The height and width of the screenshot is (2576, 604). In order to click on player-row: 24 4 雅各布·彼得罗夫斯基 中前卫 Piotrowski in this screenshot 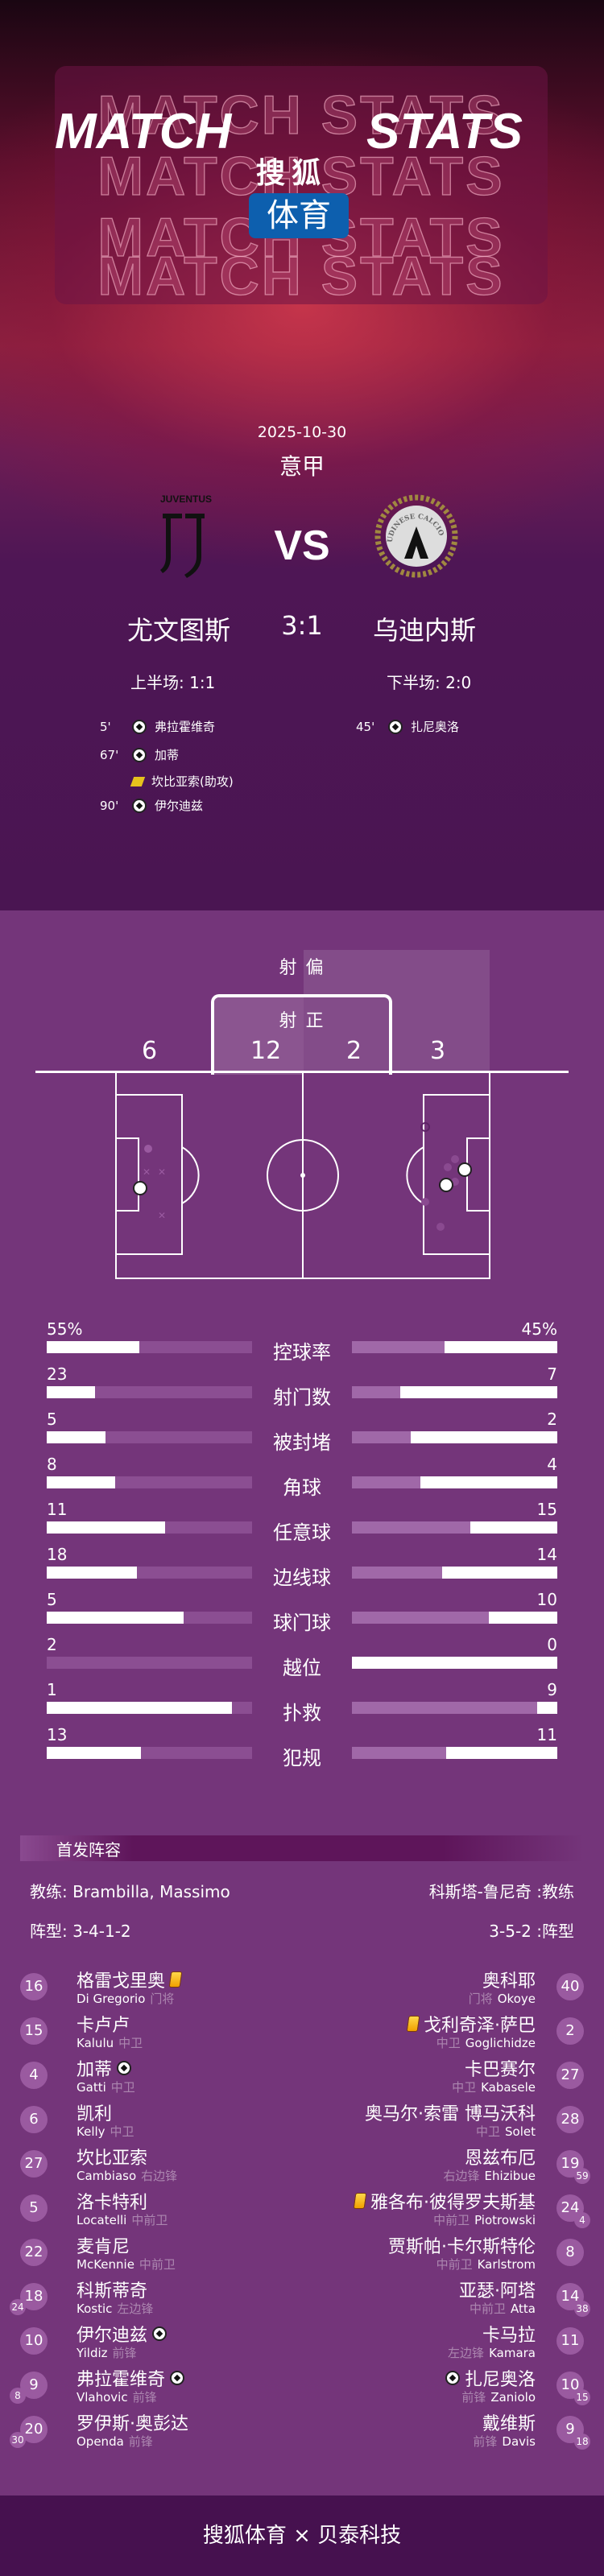, I will do `click(302, 2208)`.